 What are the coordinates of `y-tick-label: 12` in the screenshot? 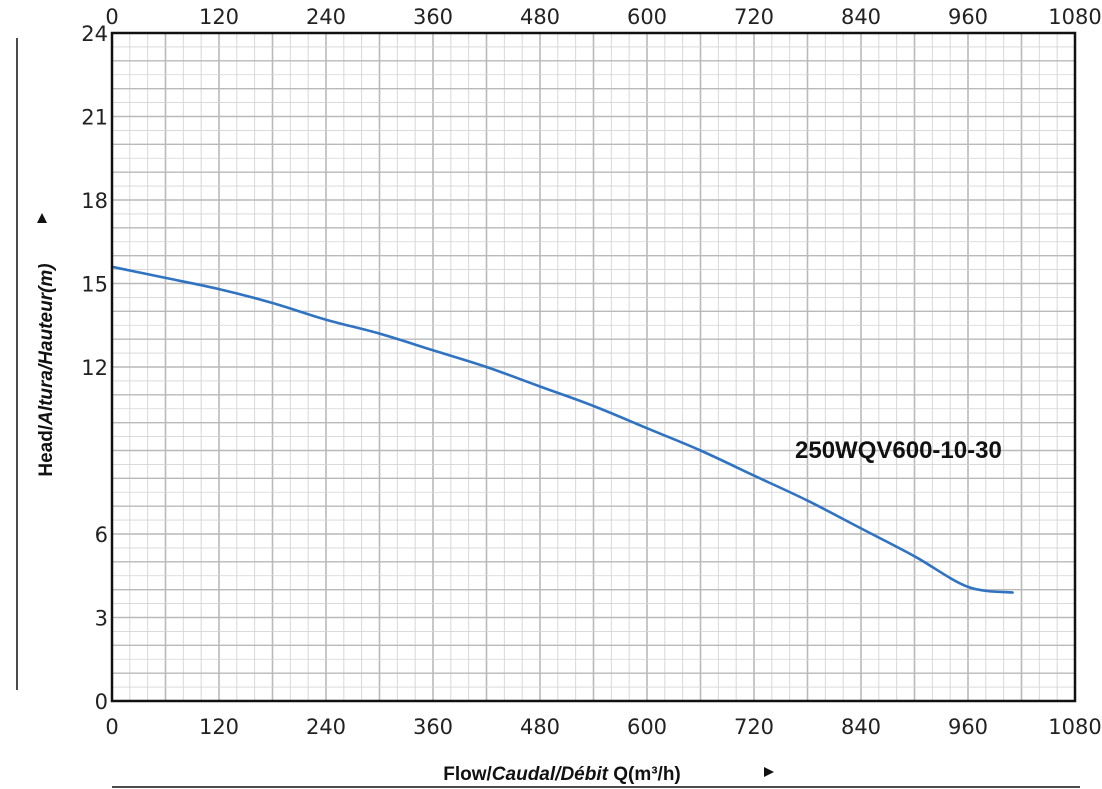 It's located at (94, 368).